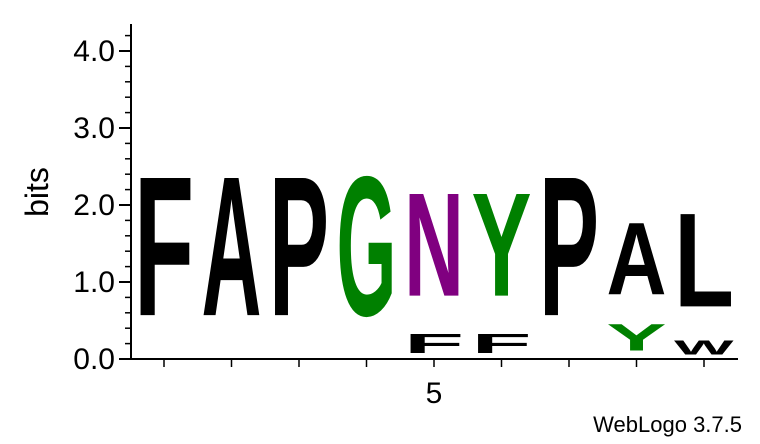 The width and height of the screenshot is (760, 444). I want to click on logo-letter-p-pos7: P, so click(569, 246).